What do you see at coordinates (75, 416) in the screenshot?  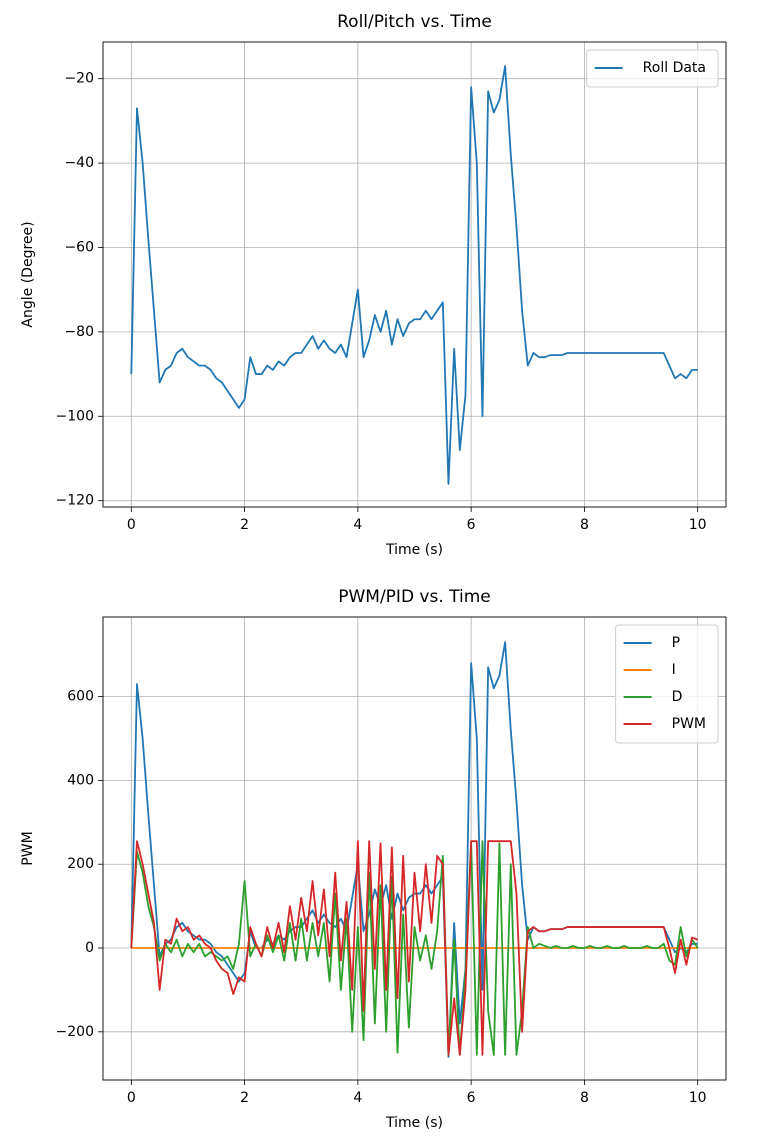 I see `y-tick-label: −100` at bounding box center [75, 416].